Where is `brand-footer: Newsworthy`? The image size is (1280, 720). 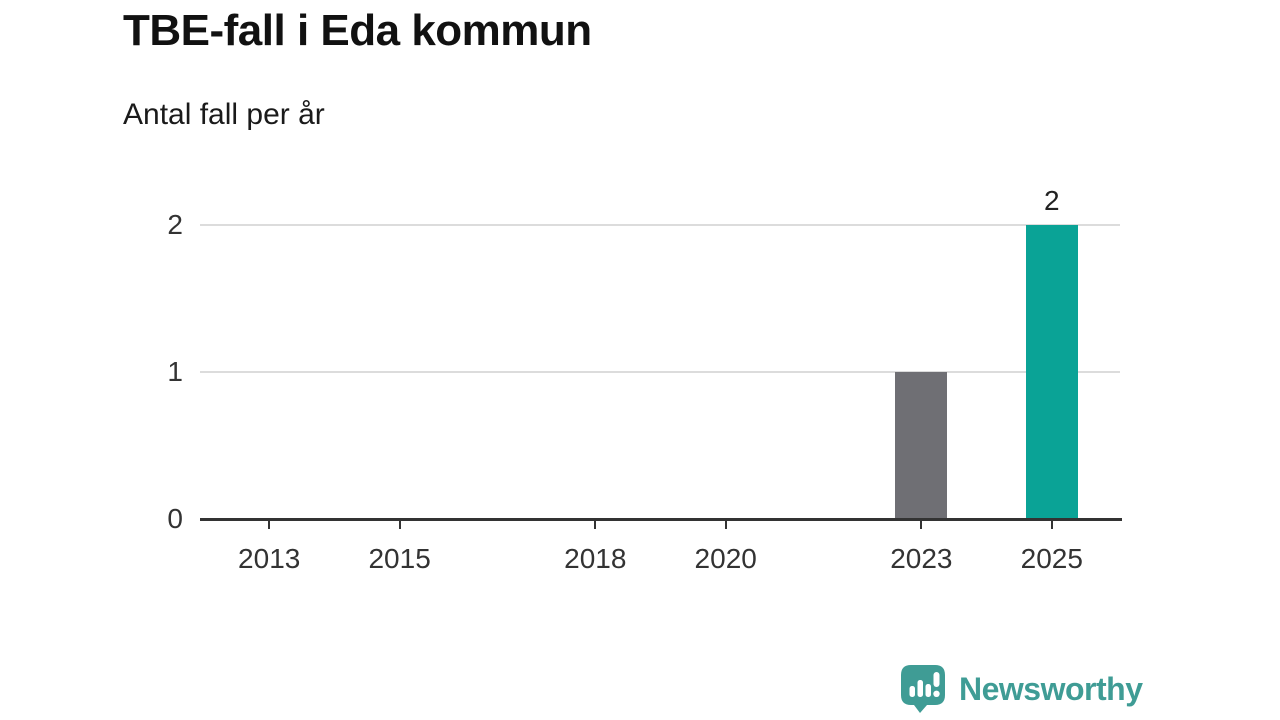
brand-footer: Newsworthy is located at coordinates (1022, 689).